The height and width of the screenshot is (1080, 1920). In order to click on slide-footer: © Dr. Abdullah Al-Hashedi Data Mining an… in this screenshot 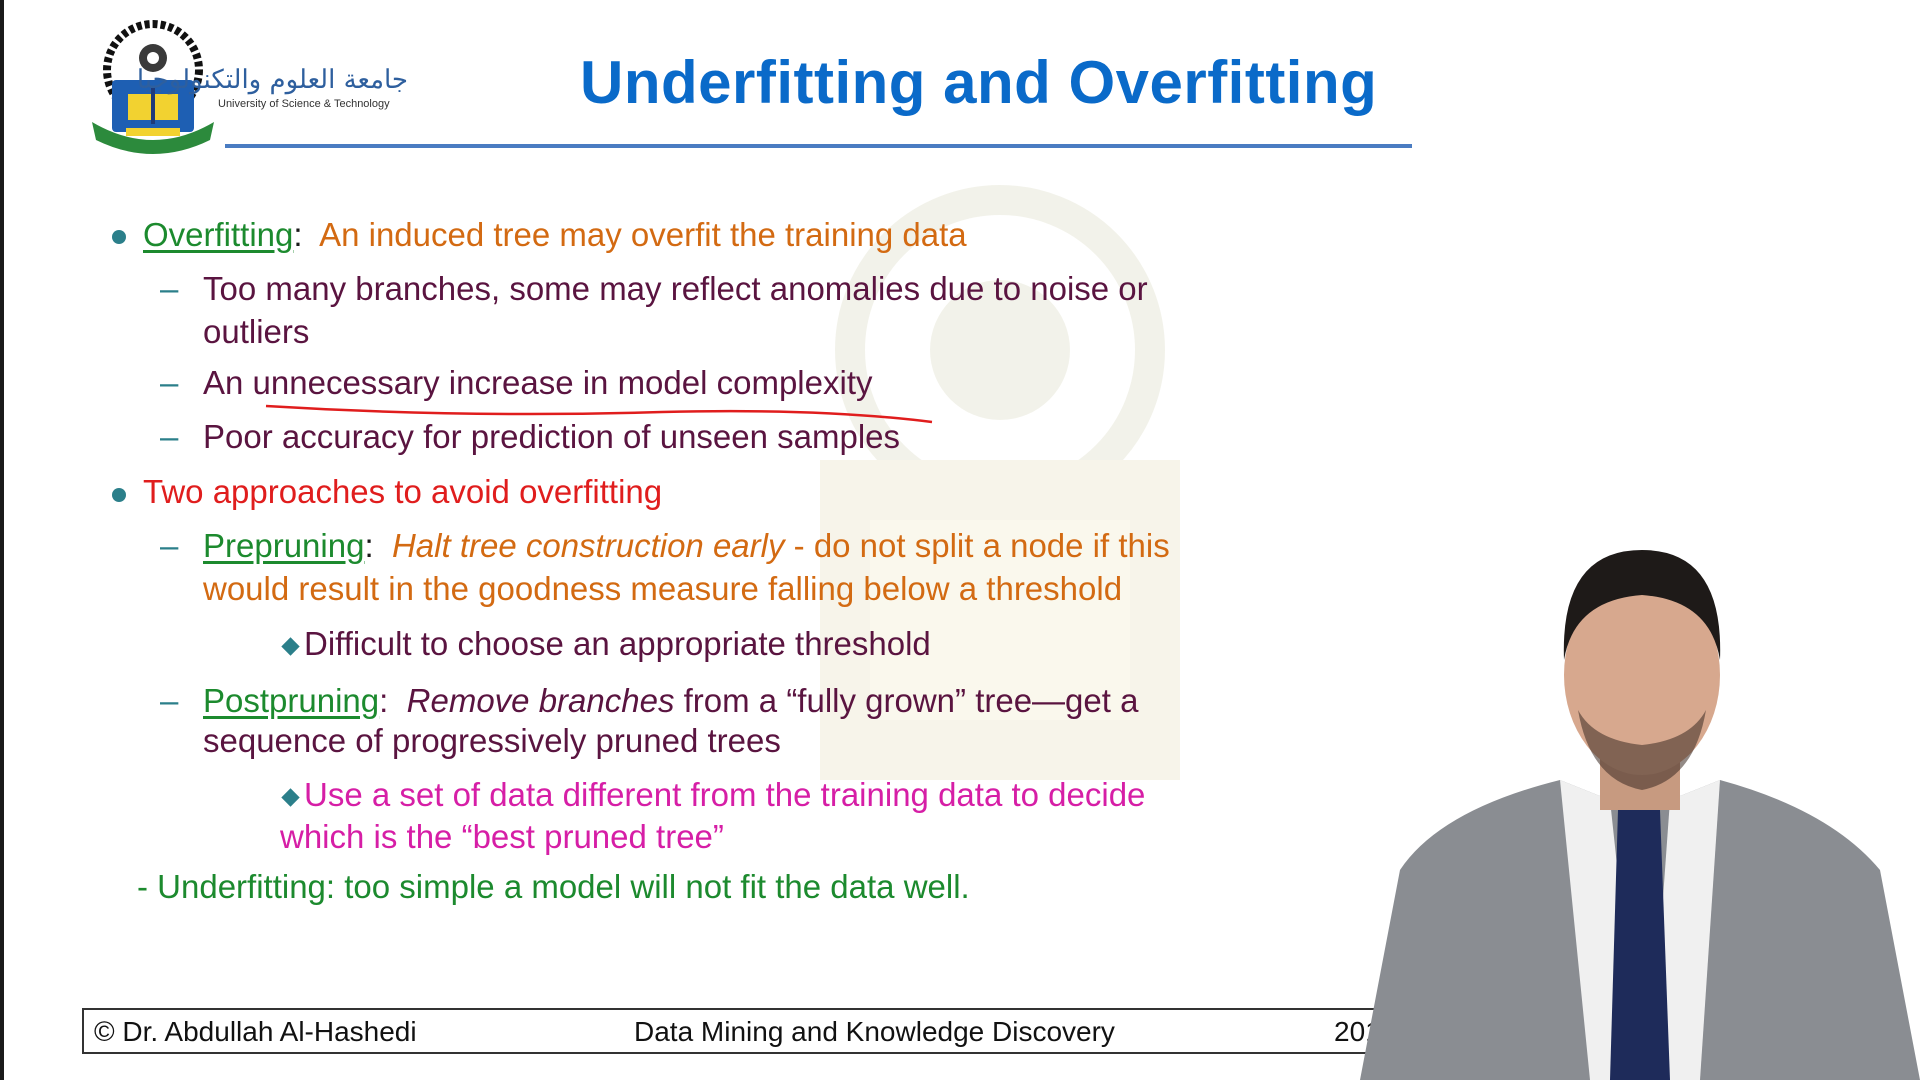, I will do `click(767, 1031)`.